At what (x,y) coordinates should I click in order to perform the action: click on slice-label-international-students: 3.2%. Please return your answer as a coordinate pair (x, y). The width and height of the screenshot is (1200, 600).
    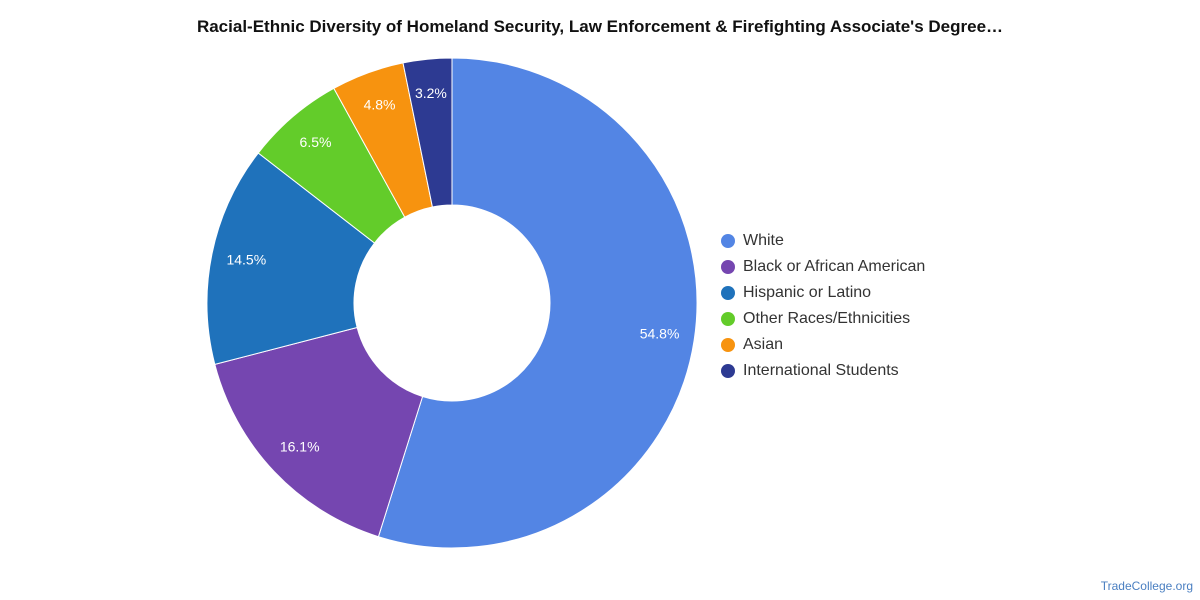
    Looking at the image, I should click on (431, 93).